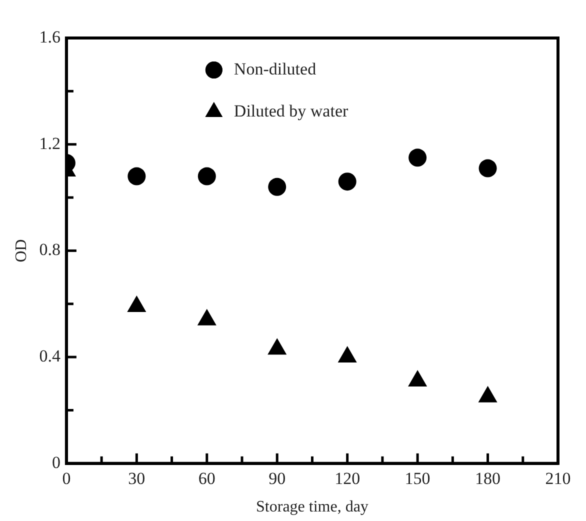 The image size is (586, 521). Describe the element at coordinates (275, 68) in the screenshot. I see `legend-label: Non-diluted` at that location.